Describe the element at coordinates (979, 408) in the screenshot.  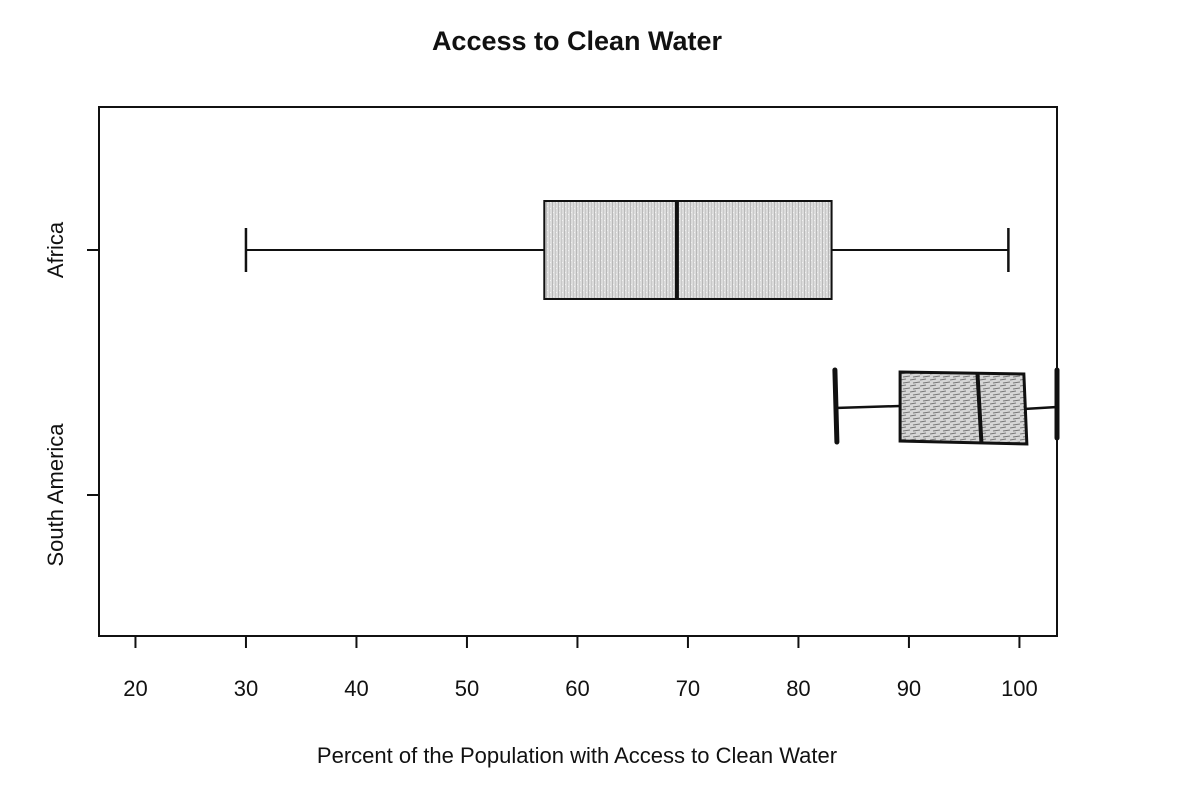
I see `median-line` at that location.